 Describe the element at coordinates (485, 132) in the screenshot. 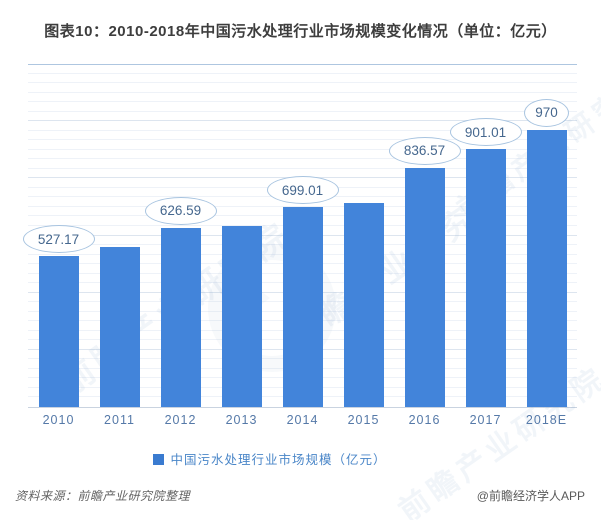

I see `bar-value-bubble: 901.01` at that location.